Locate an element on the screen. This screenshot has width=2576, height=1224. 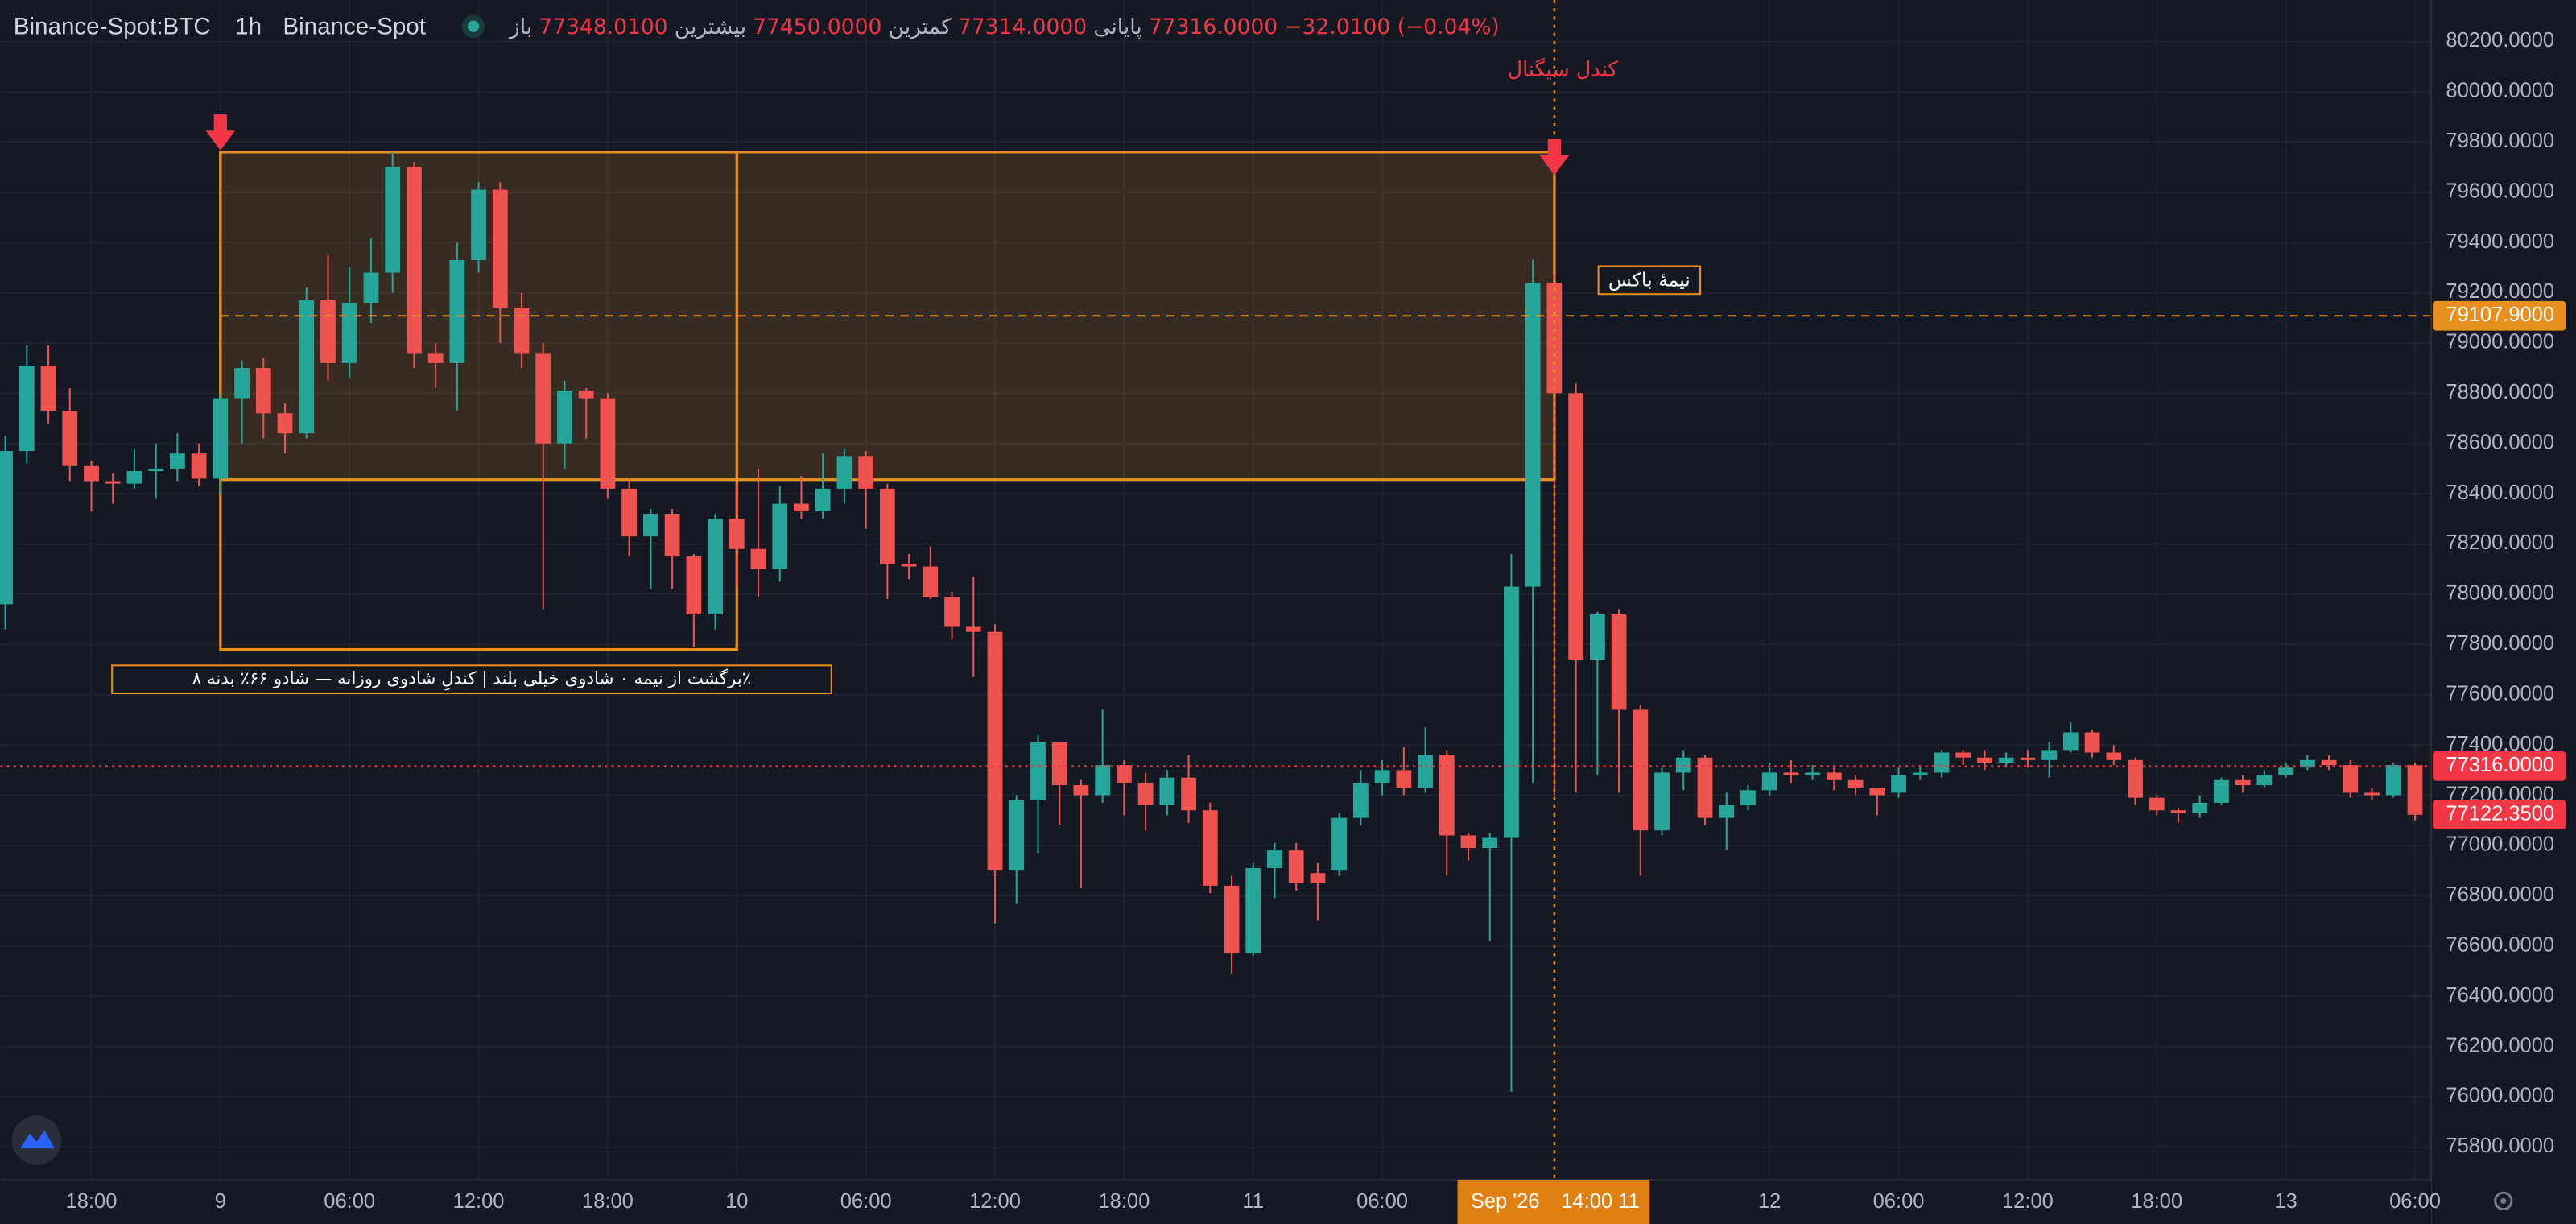
range-box-label-frame is located at coordinates (471, 679).